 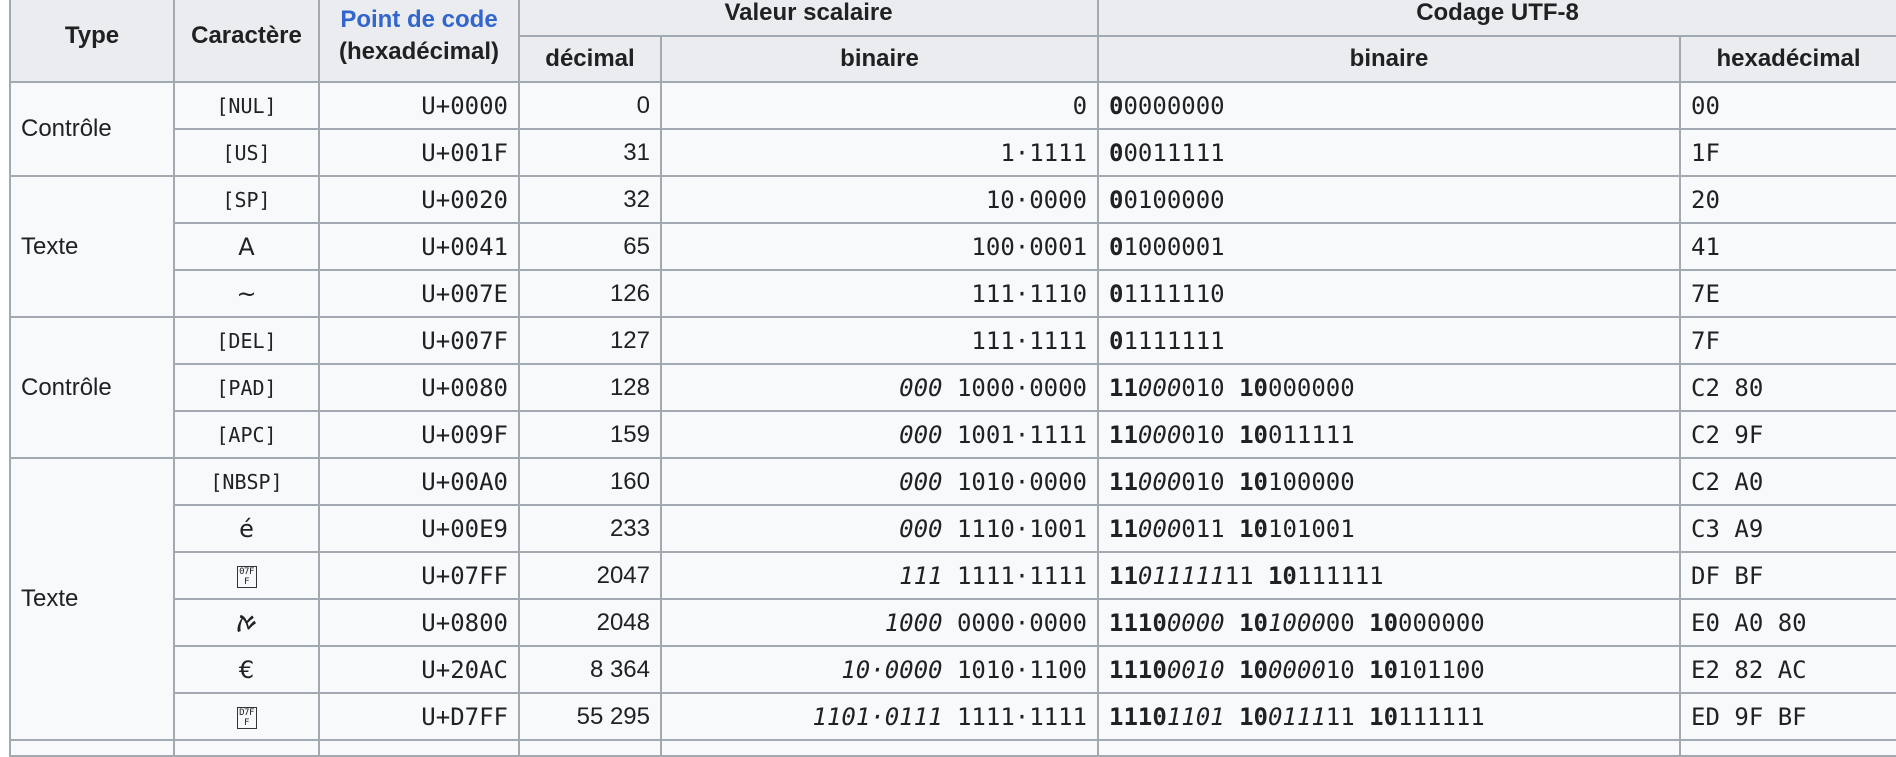 I want to click on utf8-hex-cell: ED 9F BF, so click(x=1787, y=716).